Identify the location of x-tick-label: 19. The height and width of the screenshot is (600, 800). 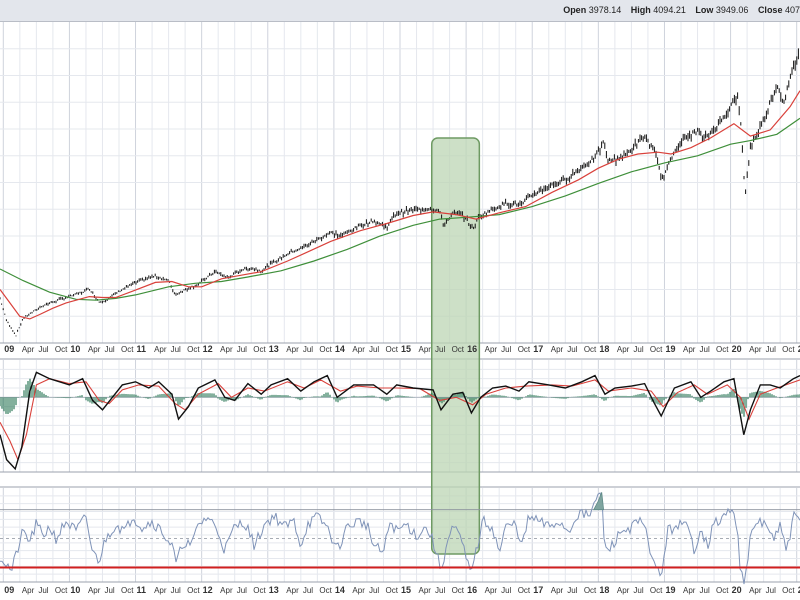
(670, 349).